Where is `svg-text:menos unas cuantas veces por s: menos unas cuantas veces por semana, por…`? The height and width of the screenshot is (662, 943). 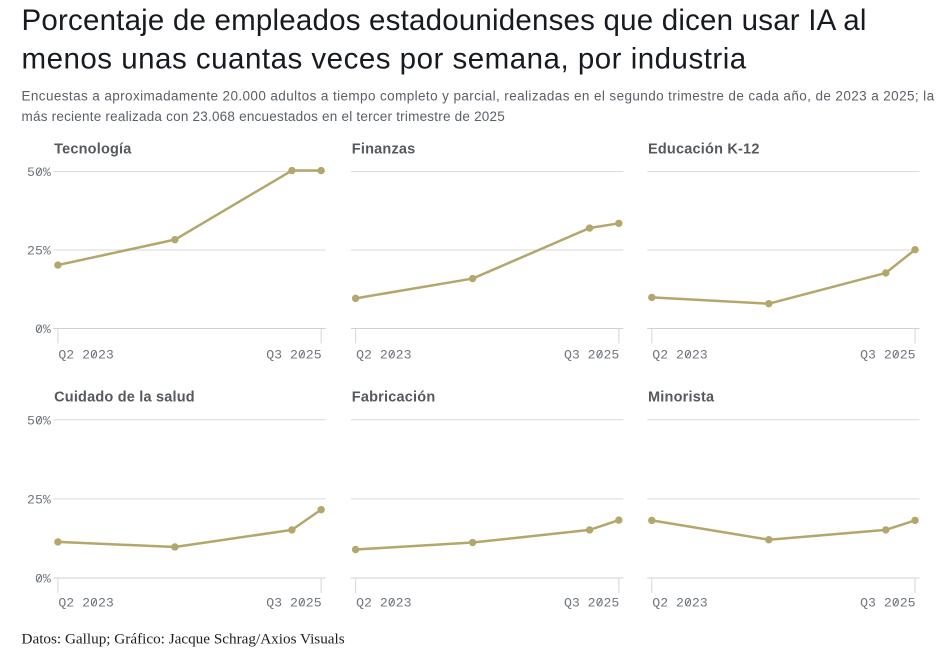 svg-text:menos unas cuantas veces por s: menos unas cuantas veces por semana, por… is located at coordinates (384, 59).